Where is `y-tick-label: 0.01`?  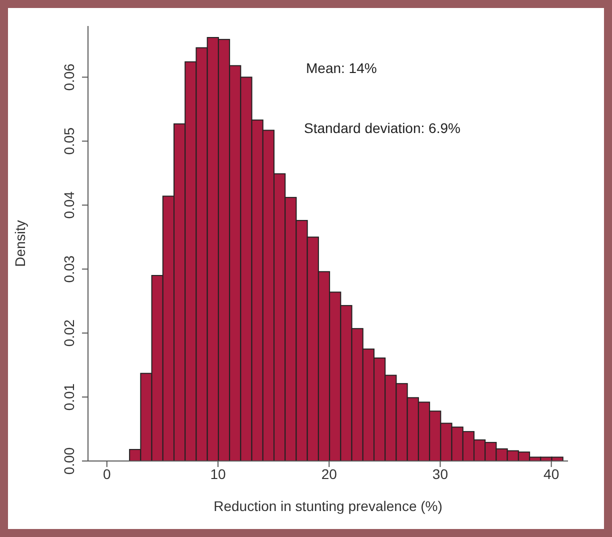 y-tick-label: 0.01 is located at coordinates (69, 397).